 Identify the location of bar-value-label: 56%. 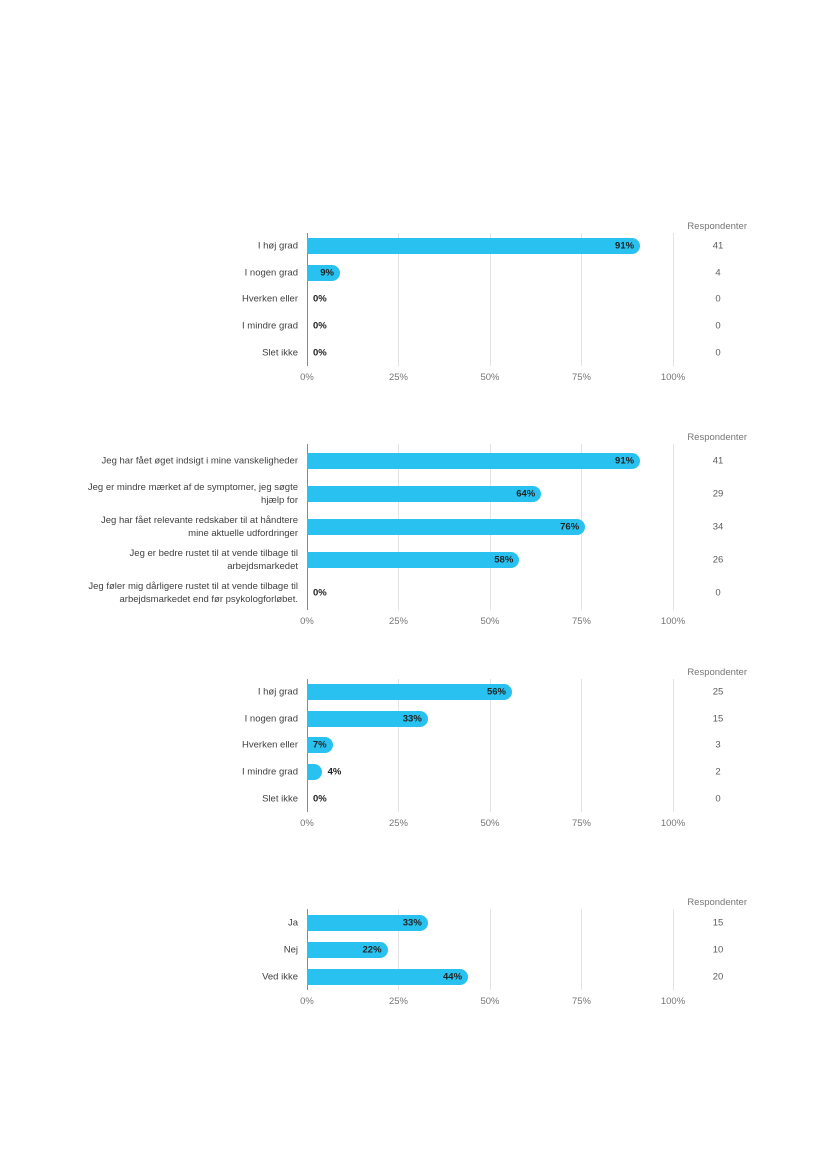
(496, 692).